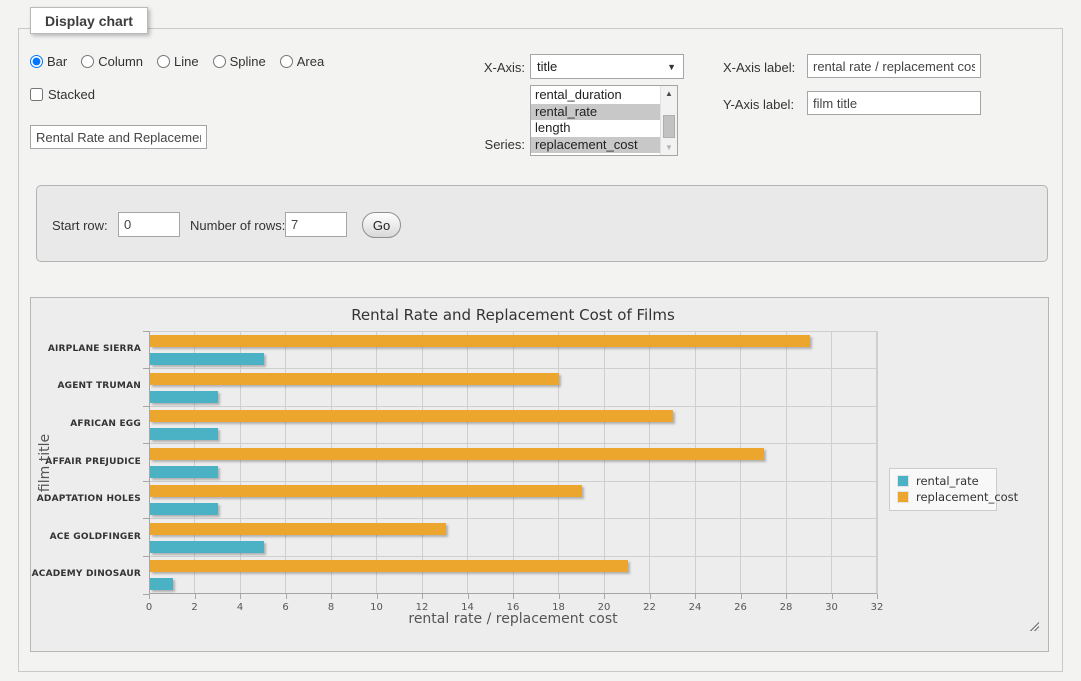  What do you see at coordinates (669, 126) in the screenshot?
I see `scrollbar-thumb` at bounding box center [669, 126].